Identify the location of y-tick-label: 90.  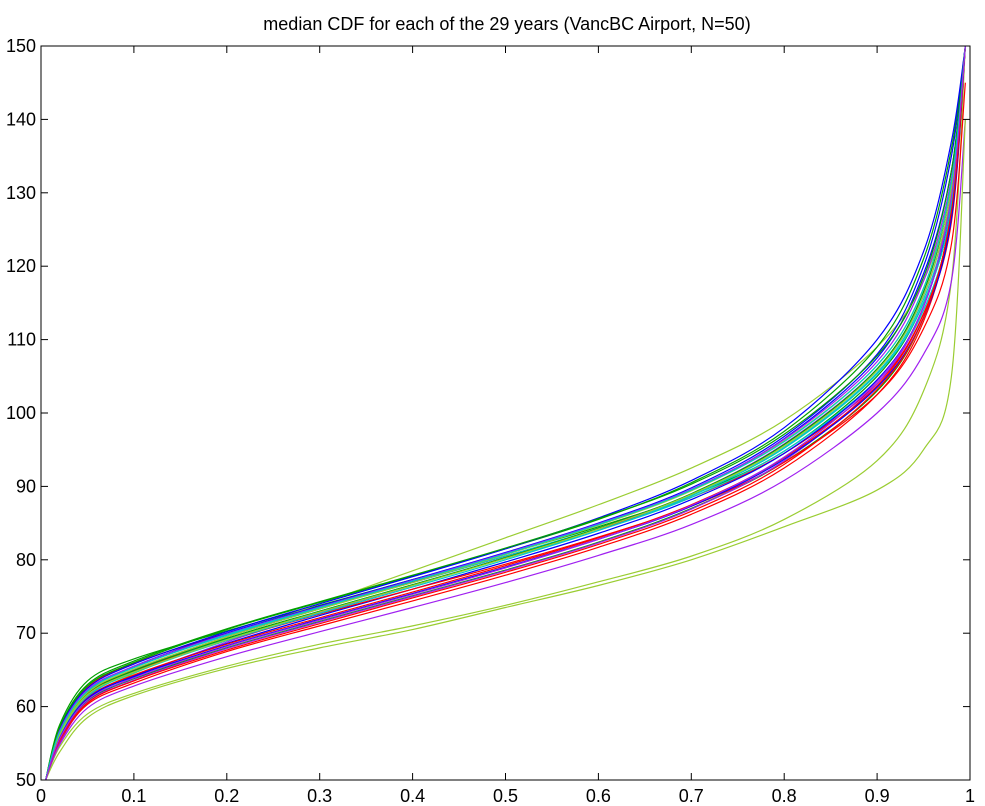
(26, 486).